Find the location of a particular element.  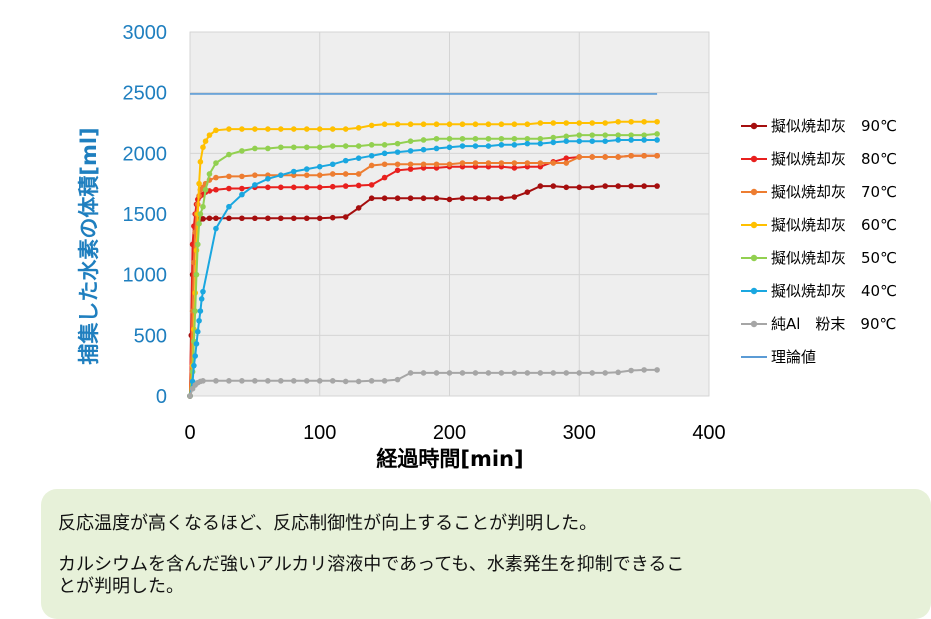

x-axis-title: 経過時間[min] is located at coordinates (449, 459).